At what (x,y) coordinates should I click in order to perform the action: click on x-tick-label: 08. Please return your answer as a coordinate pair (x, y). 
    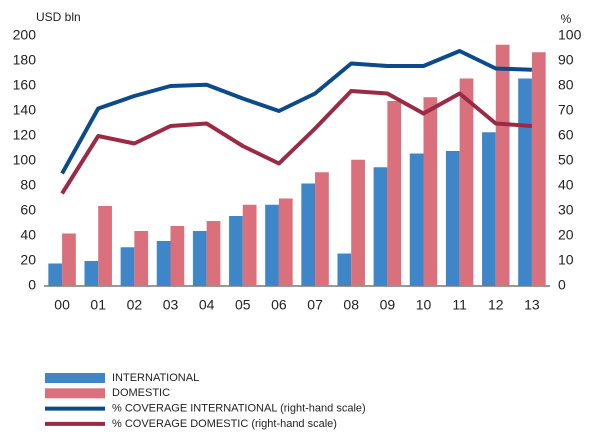
    Looking at the image, I should click on (351, 305).